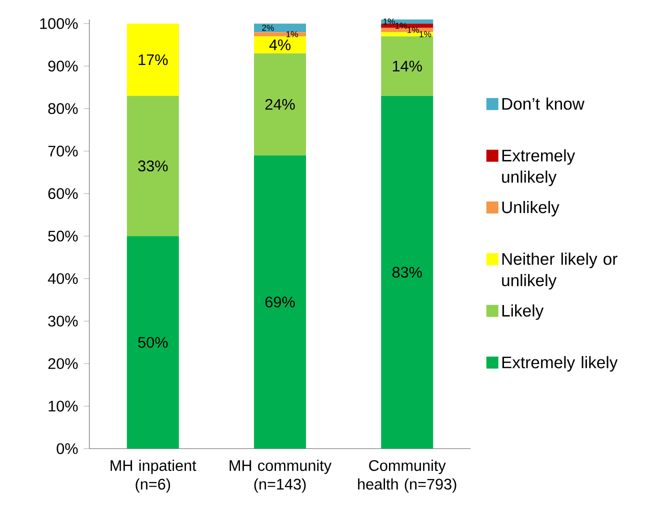  Describe the element at coordinates (67, 448) in the screenshot. I see `y-tick-label: 0%` at that location.